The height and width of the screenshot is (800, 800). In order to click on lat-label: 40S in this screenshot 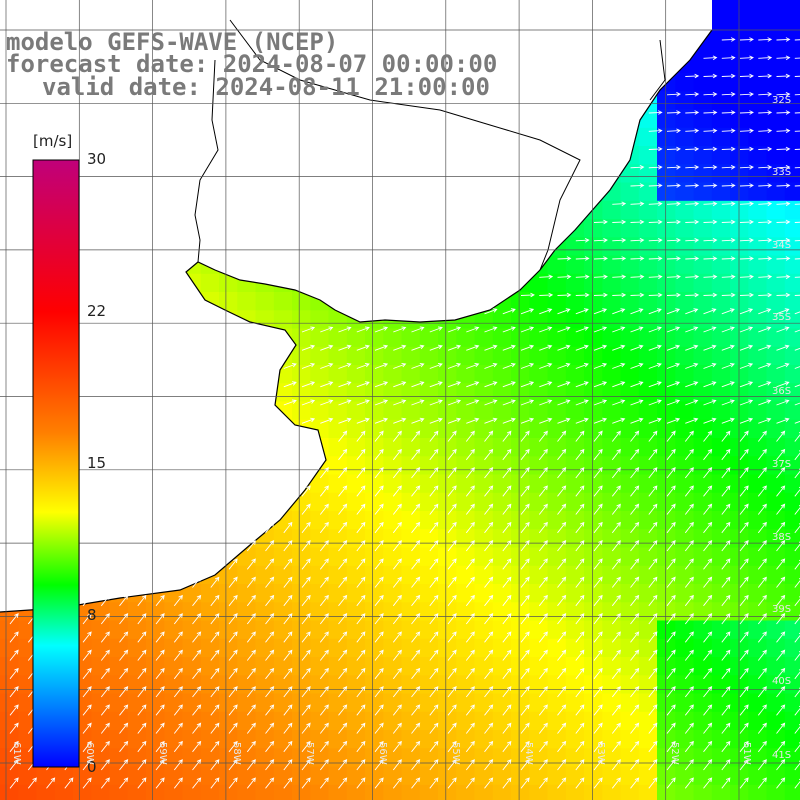, I will do `click(782, 681)`.